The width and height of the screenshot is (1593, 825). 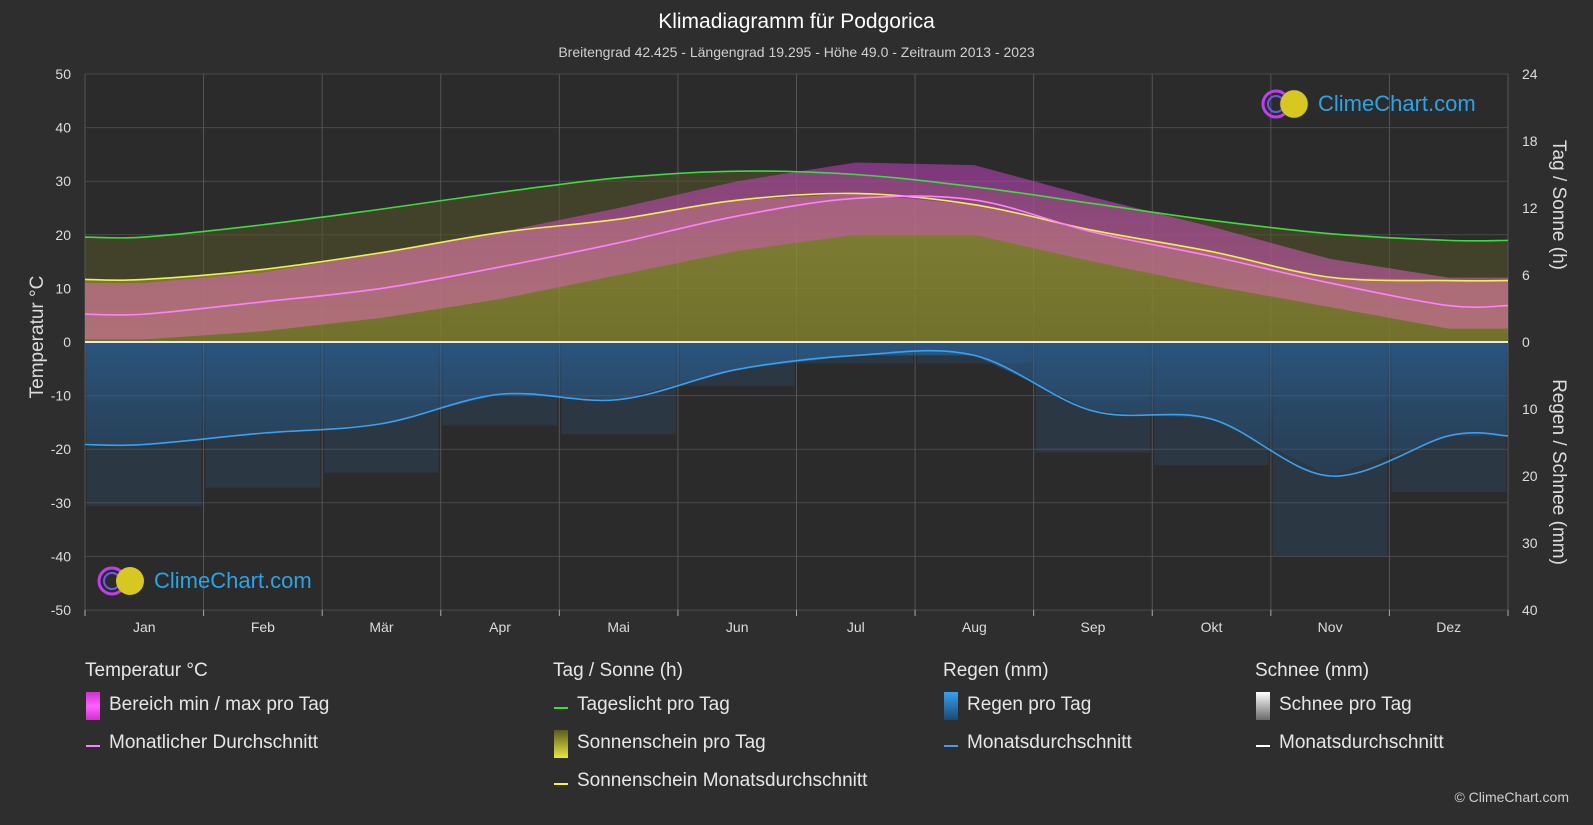 What do you see at coordinates (63, 288) in the screenshot?
I see `y-tick-left: 10` at bounding box center [63, 288].